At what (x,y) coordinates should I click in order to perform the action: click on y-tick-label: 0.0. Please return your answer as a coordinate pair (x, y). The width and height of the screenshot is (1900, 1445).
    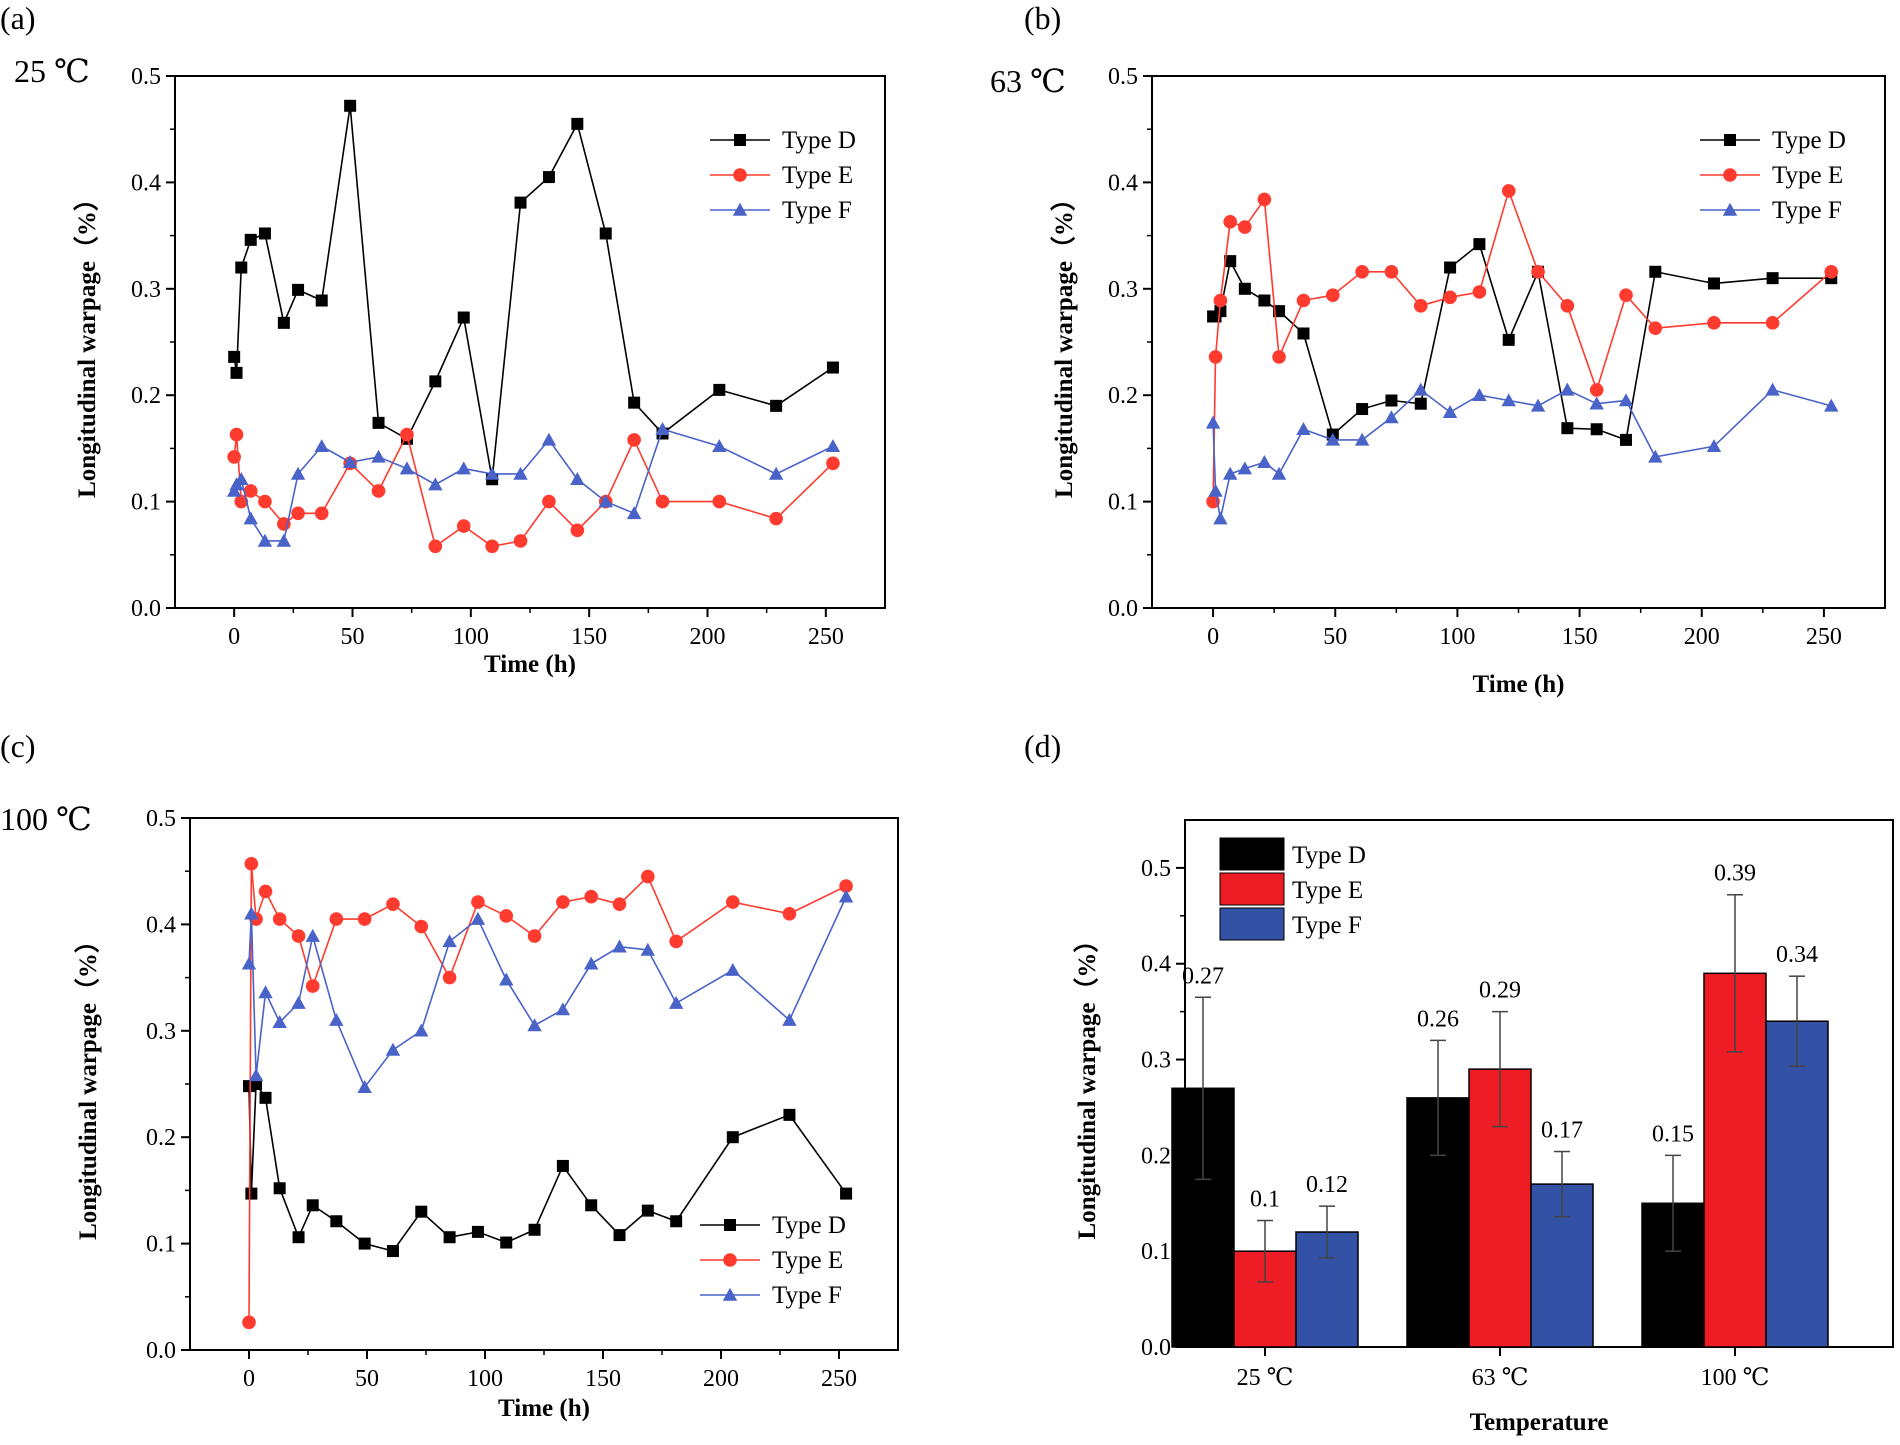
    Looking at the image, I should click on (146, 609).